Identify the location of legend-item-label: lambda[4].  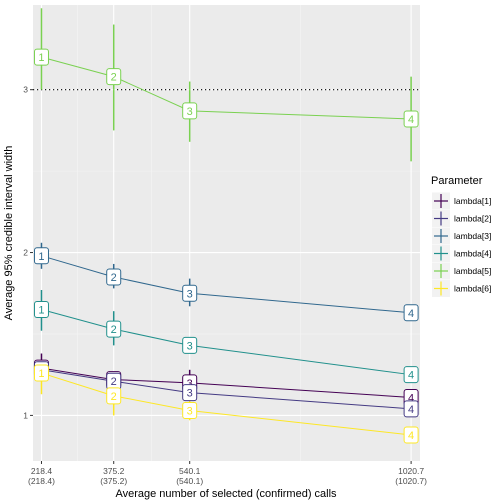
(472, 254).